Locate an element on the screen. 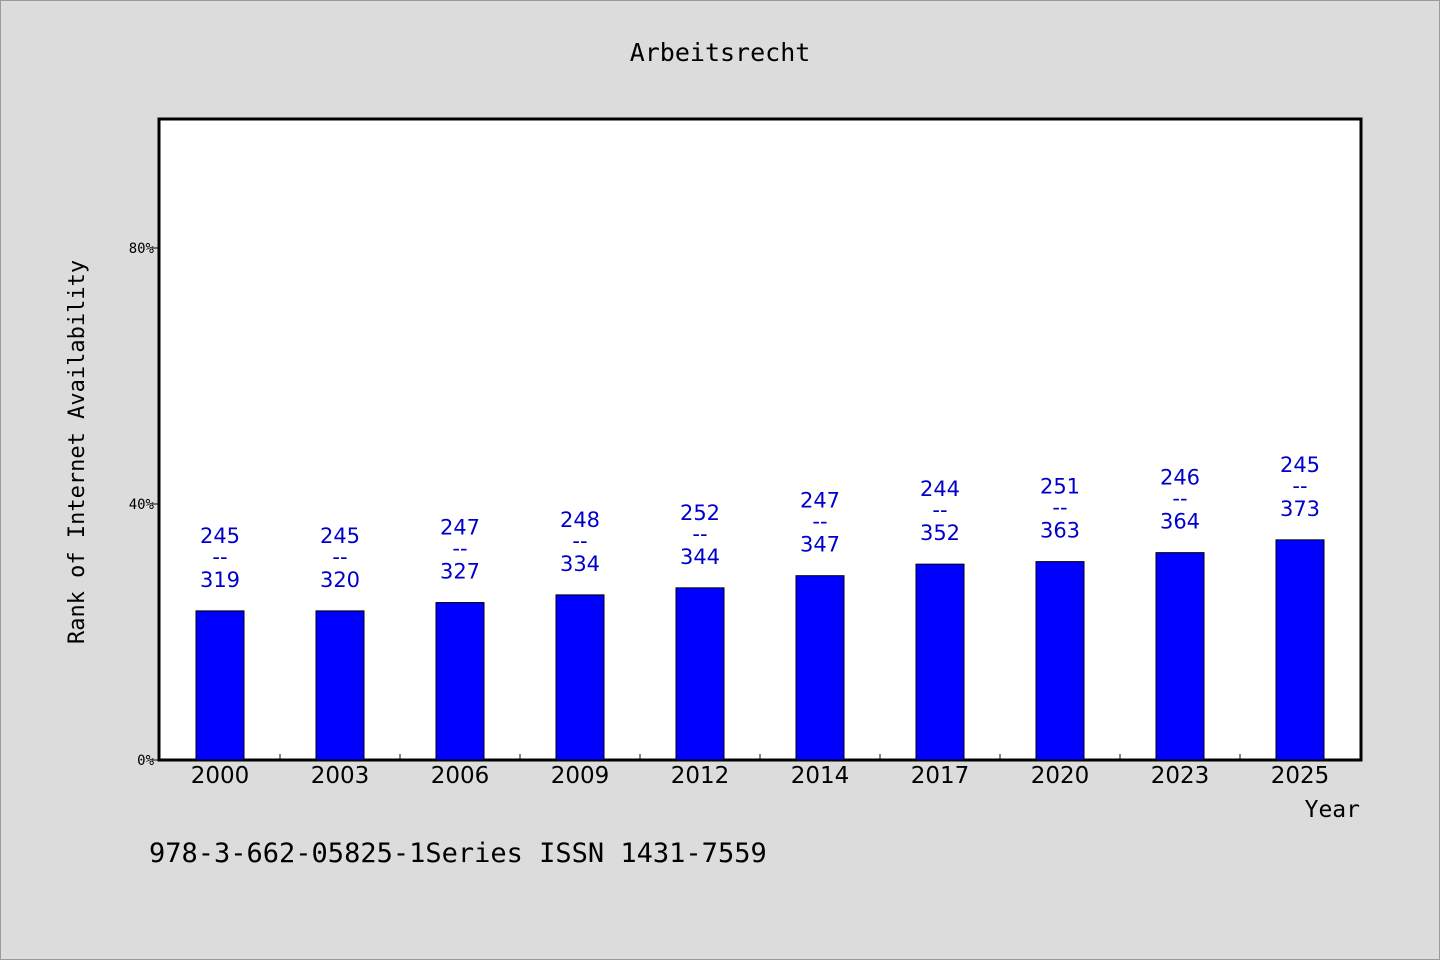 The image size is (1440, 960). bar-label-top: 252 is located at coordinates (700, 513).